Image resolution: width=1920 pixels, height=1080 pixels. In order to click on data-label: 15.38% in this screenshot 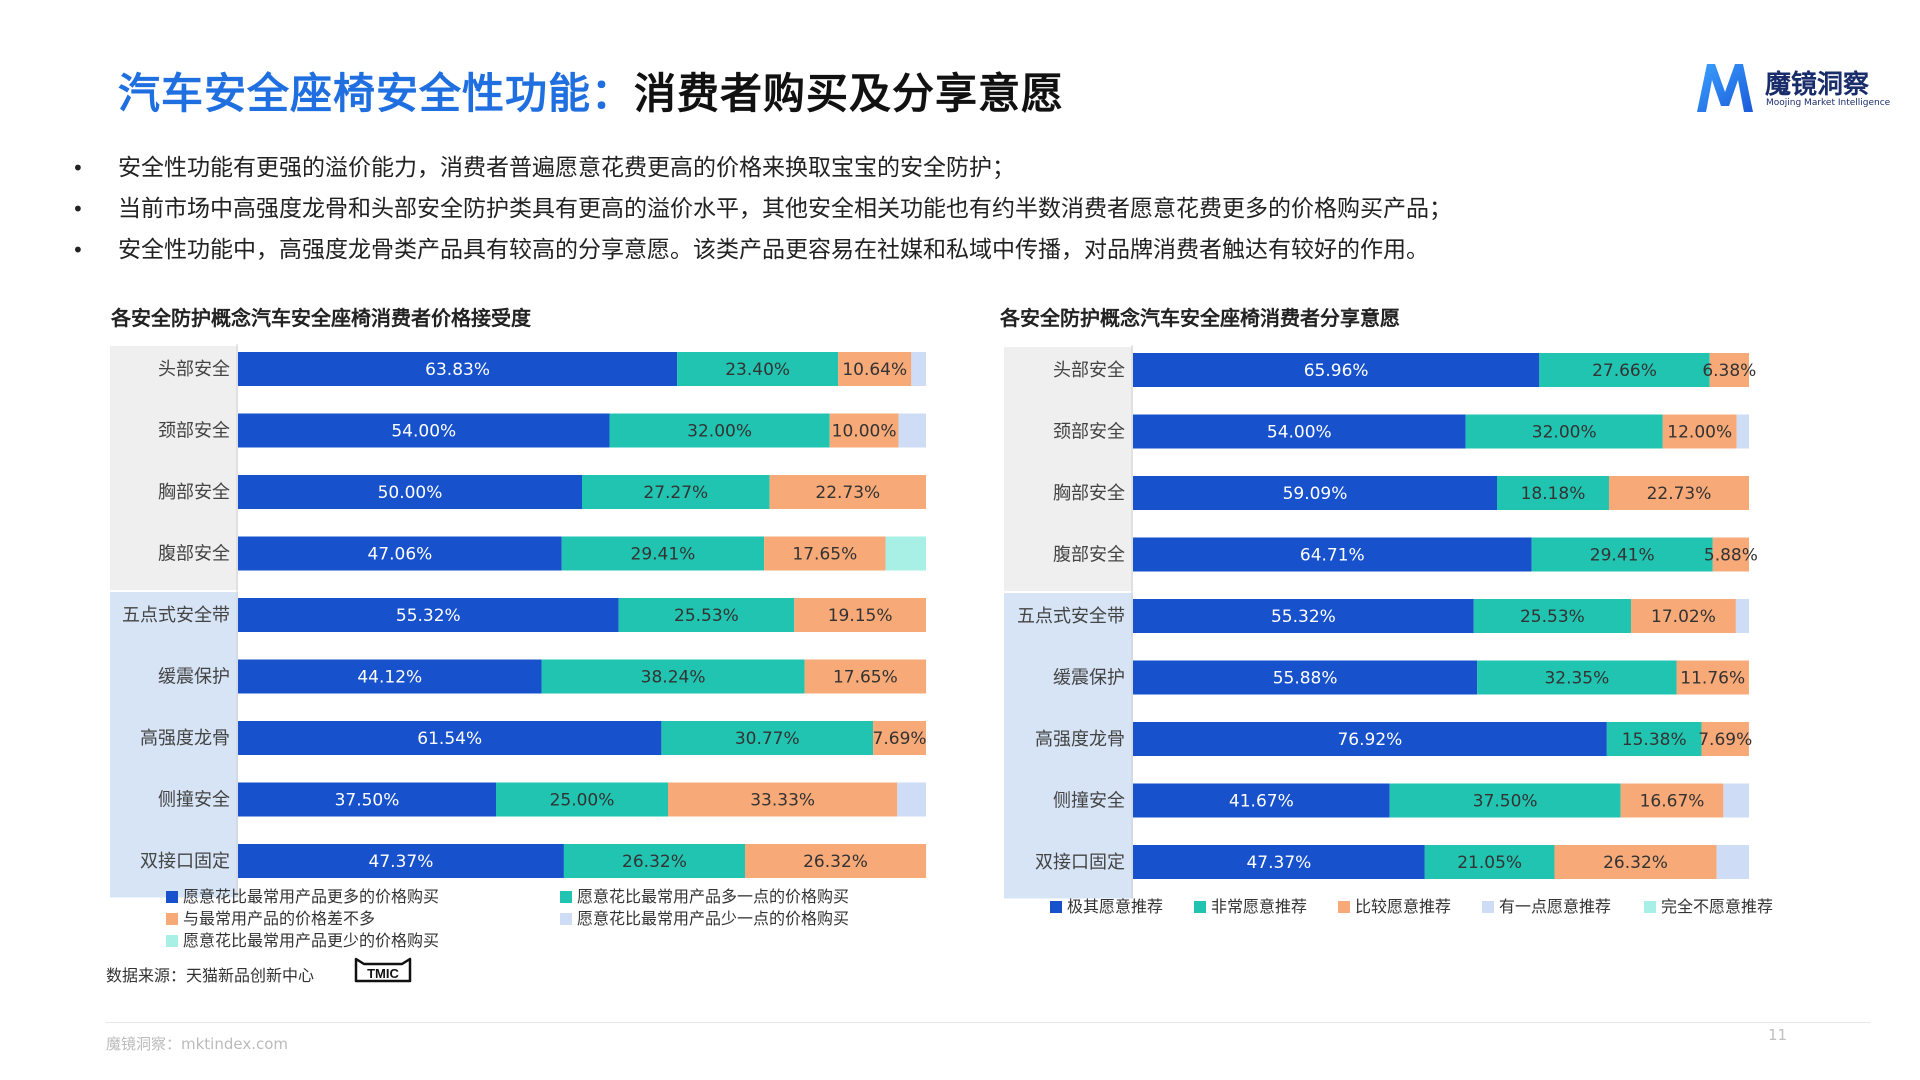, I will do `click(1654, 740)`.